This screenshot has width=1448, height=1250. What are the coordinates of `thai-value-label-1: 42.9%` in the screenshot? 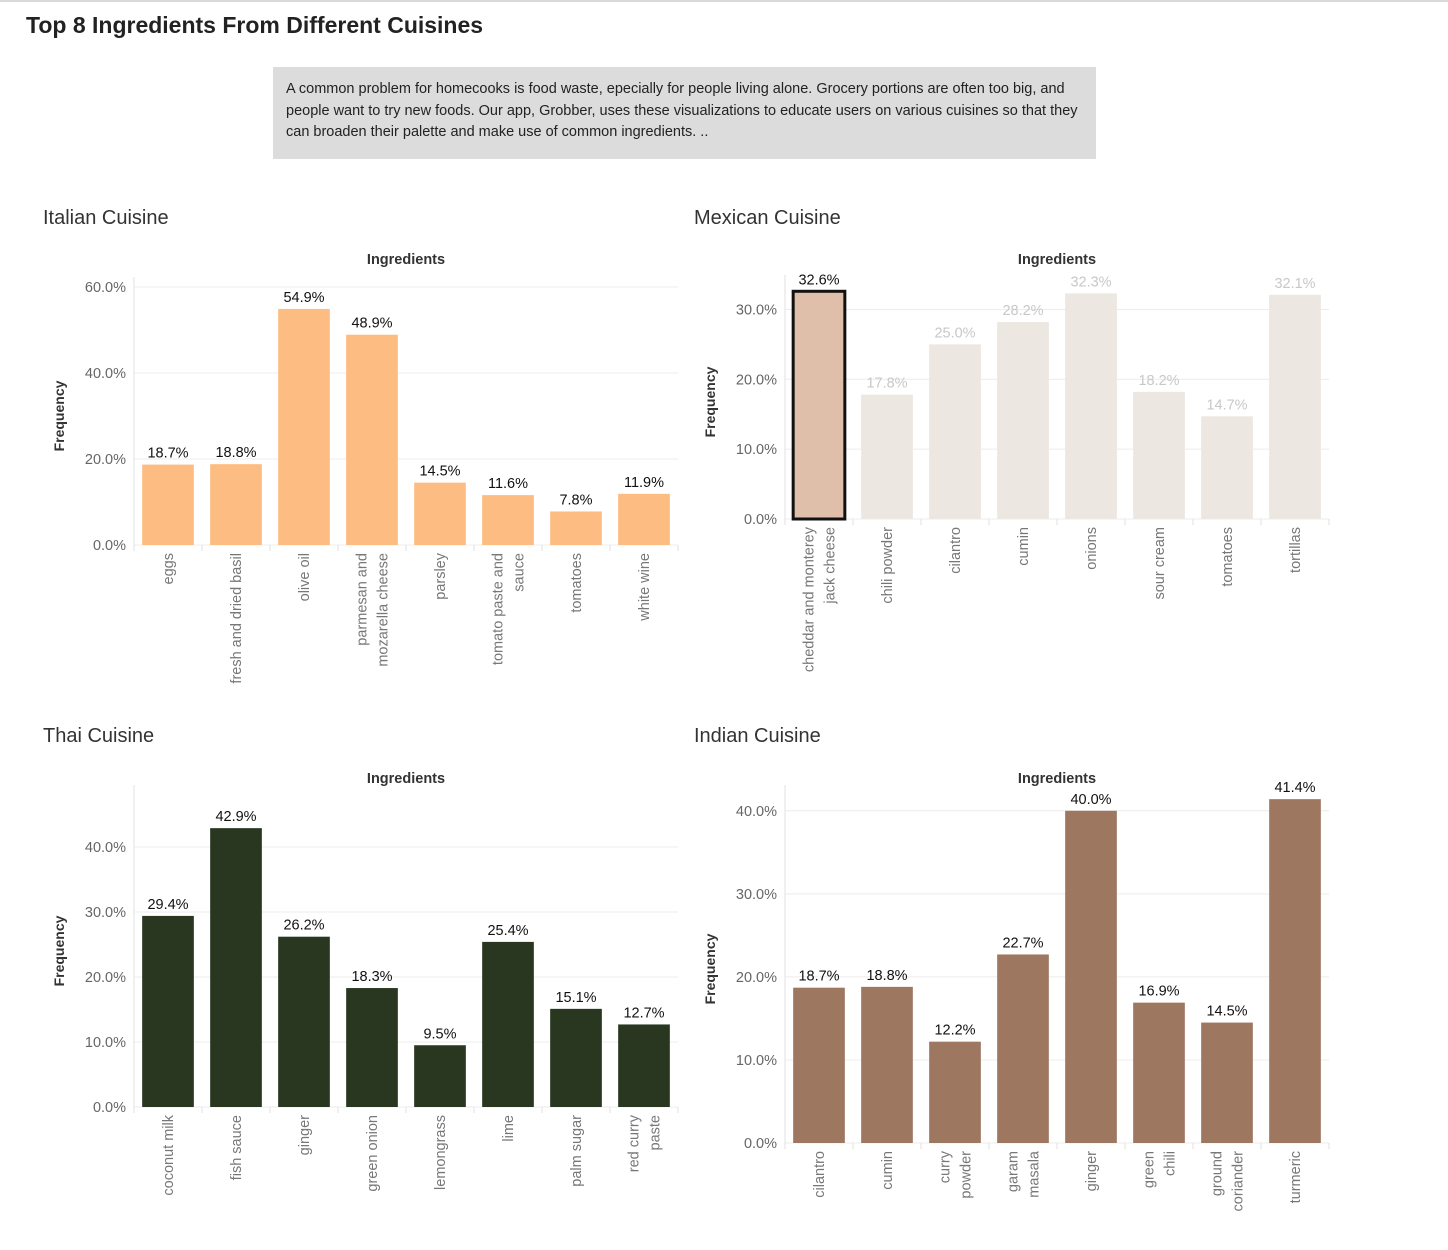 It's located at (235, 817).